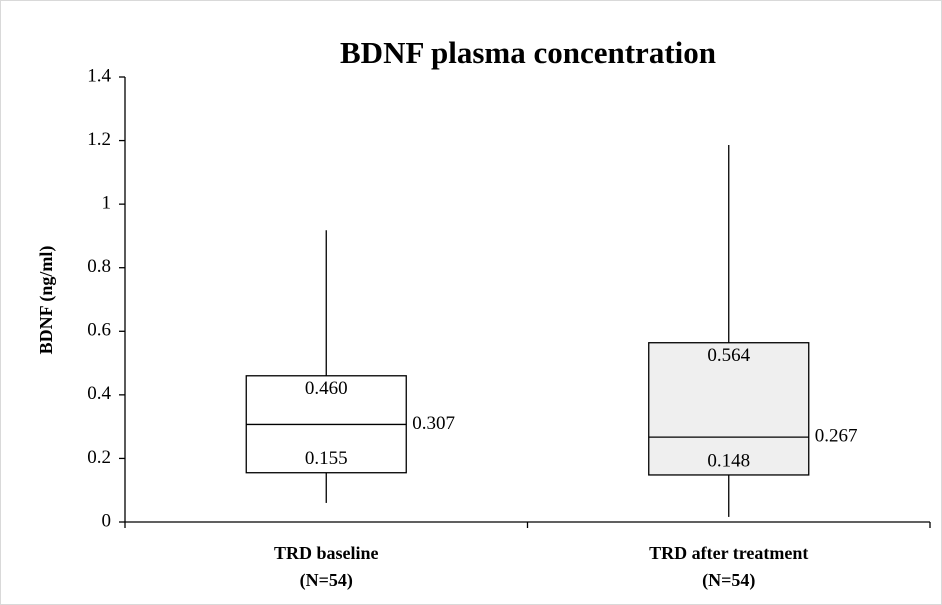  Describe the element at coordinates (326, 553) in the screenshot. I see `x-tick-label: TRD baseline` at that location.